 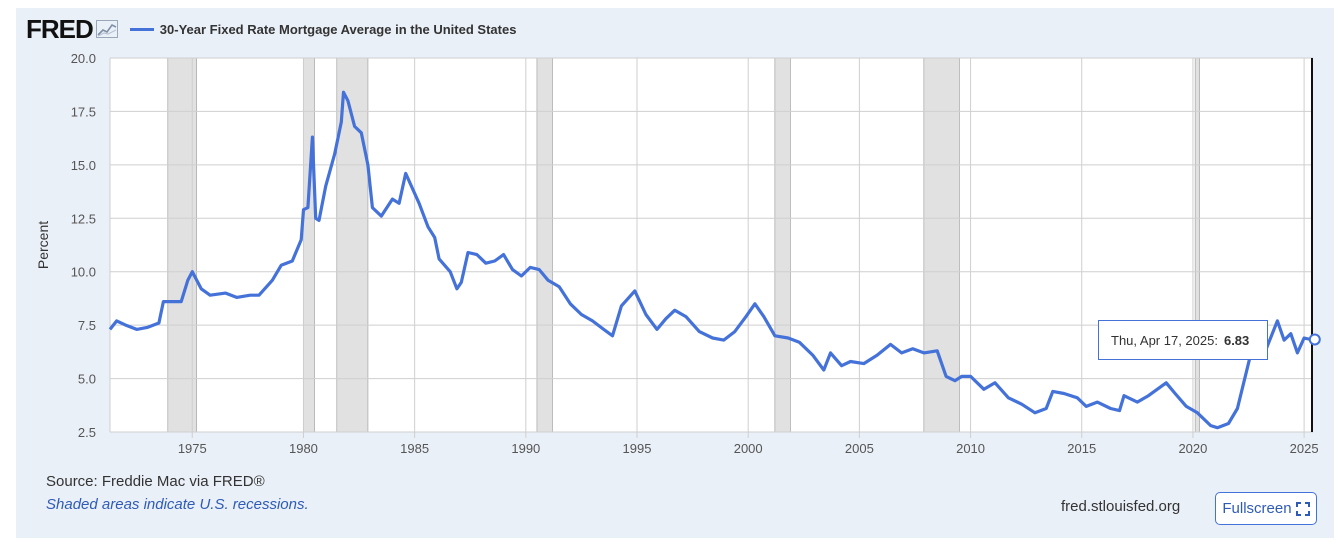 What do you see at coordinates (83, 245) in the screenshot?
I see `y-tick-labels: 2.5 5.0 7.5 10.0 12.5 15.0 17.5 20.0` at bounding box center [83, 245].